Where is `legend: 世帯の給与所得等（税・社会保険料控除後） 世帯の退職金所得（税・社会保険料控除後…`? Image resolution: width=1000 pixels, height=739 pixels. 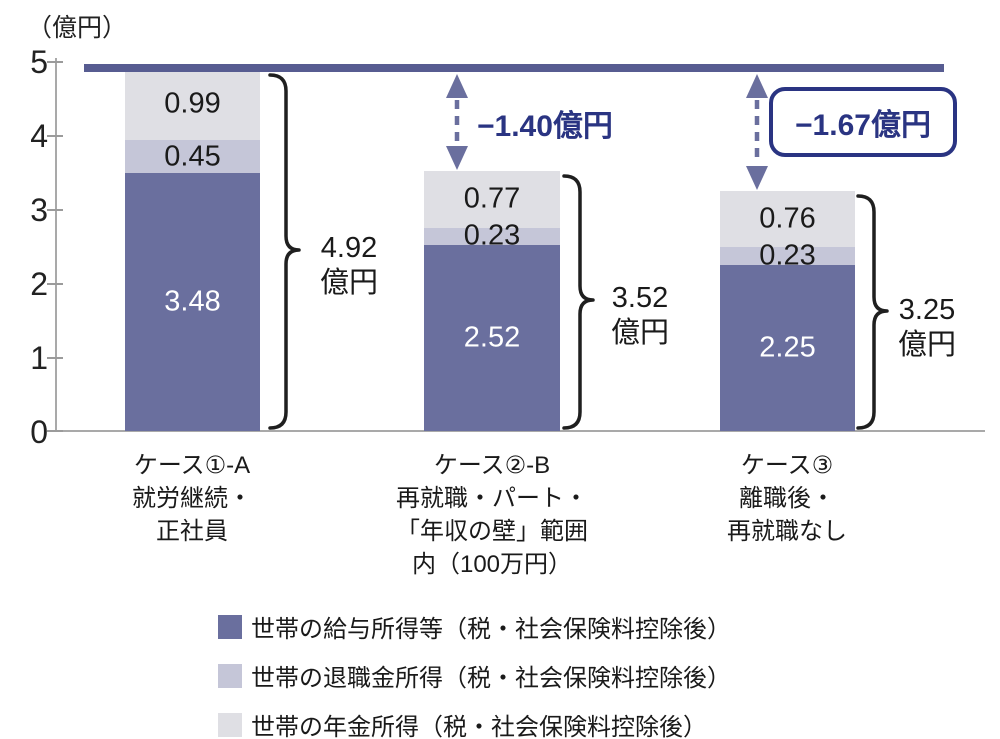 legend: 世帯の給与所得等（税・社会保険料控除後） 世帯の退職金所得（税・社会保険料控除後… is located at coordinates (474, 674).